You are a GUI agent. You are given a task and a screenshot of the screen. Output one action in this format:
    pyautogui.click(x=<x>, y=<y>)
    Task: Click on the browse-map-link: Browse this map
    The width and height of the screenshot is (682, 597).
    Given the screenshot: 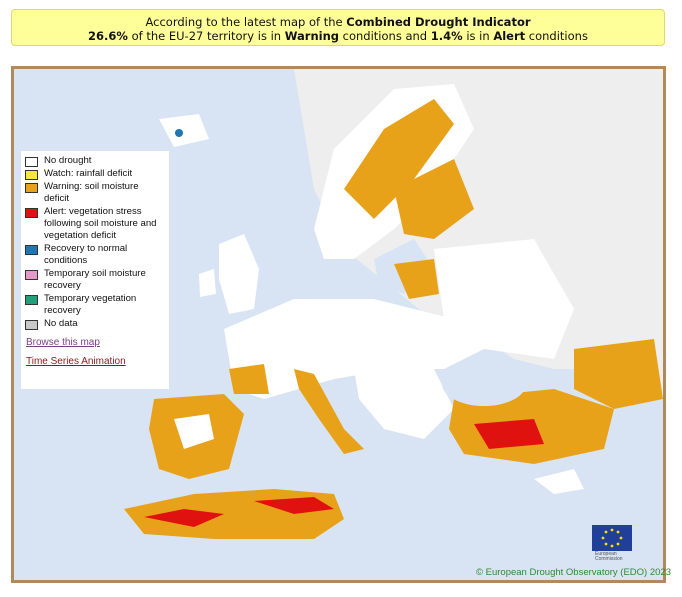 What is the action you would take?
    pyautogui.click(x=63, y=342)
    